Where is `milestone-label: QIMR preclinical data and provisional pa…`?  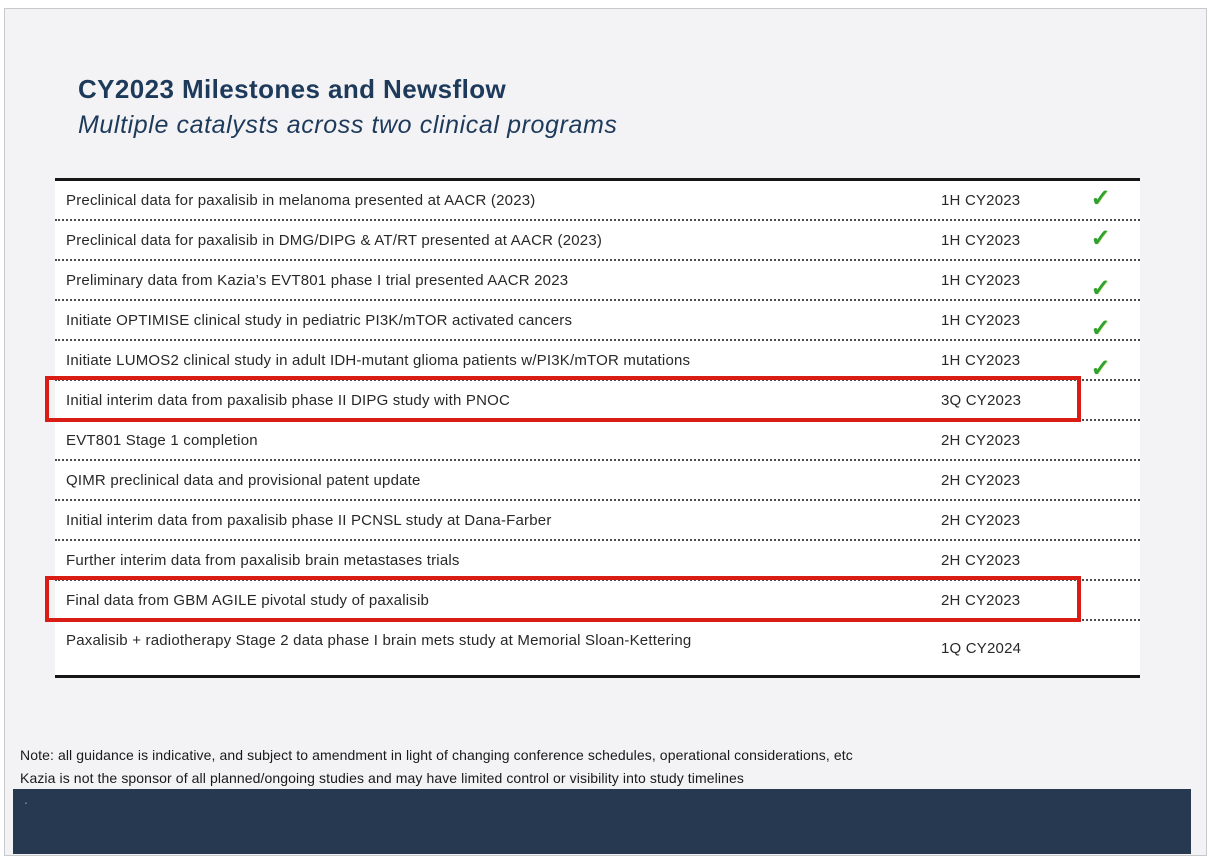 milestone-label: QIMR preclinical data and provisional pa… is located at coordinates (243, 480).